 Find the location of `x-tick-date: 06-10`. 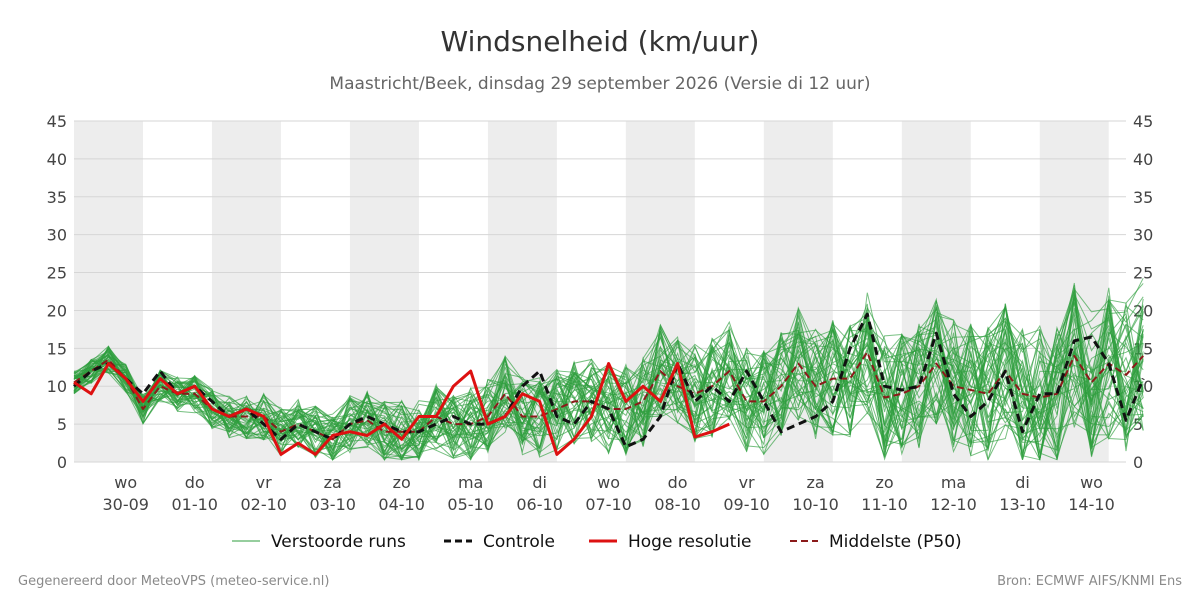

x-tick-date: 06-10 is located at coordinates (539, 504).